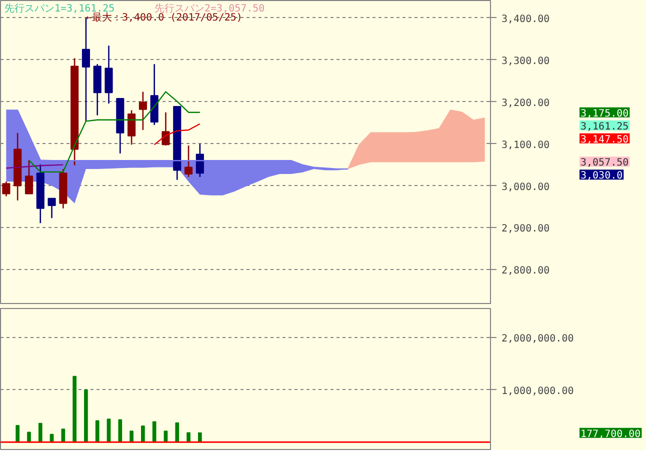 Image resolution: width=649 pixels, height=473 pixels. What do you see at coordinates (538, 339) in the screenshot?
I see `y-tick-label: 2,000,000.00` at bounding box center [538, 339].